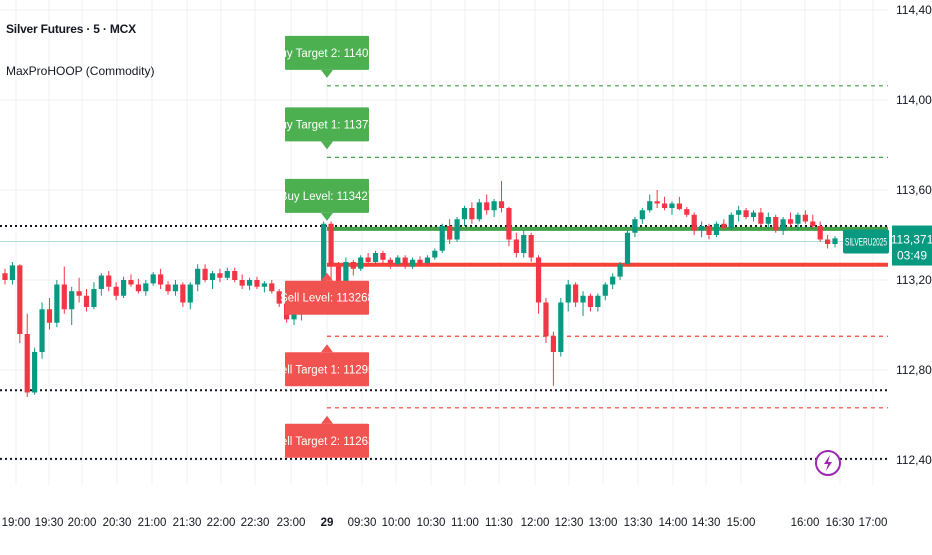  I want to click on buy-target-2-label-text: Buy Target 2: 114063, so click(327, 54).